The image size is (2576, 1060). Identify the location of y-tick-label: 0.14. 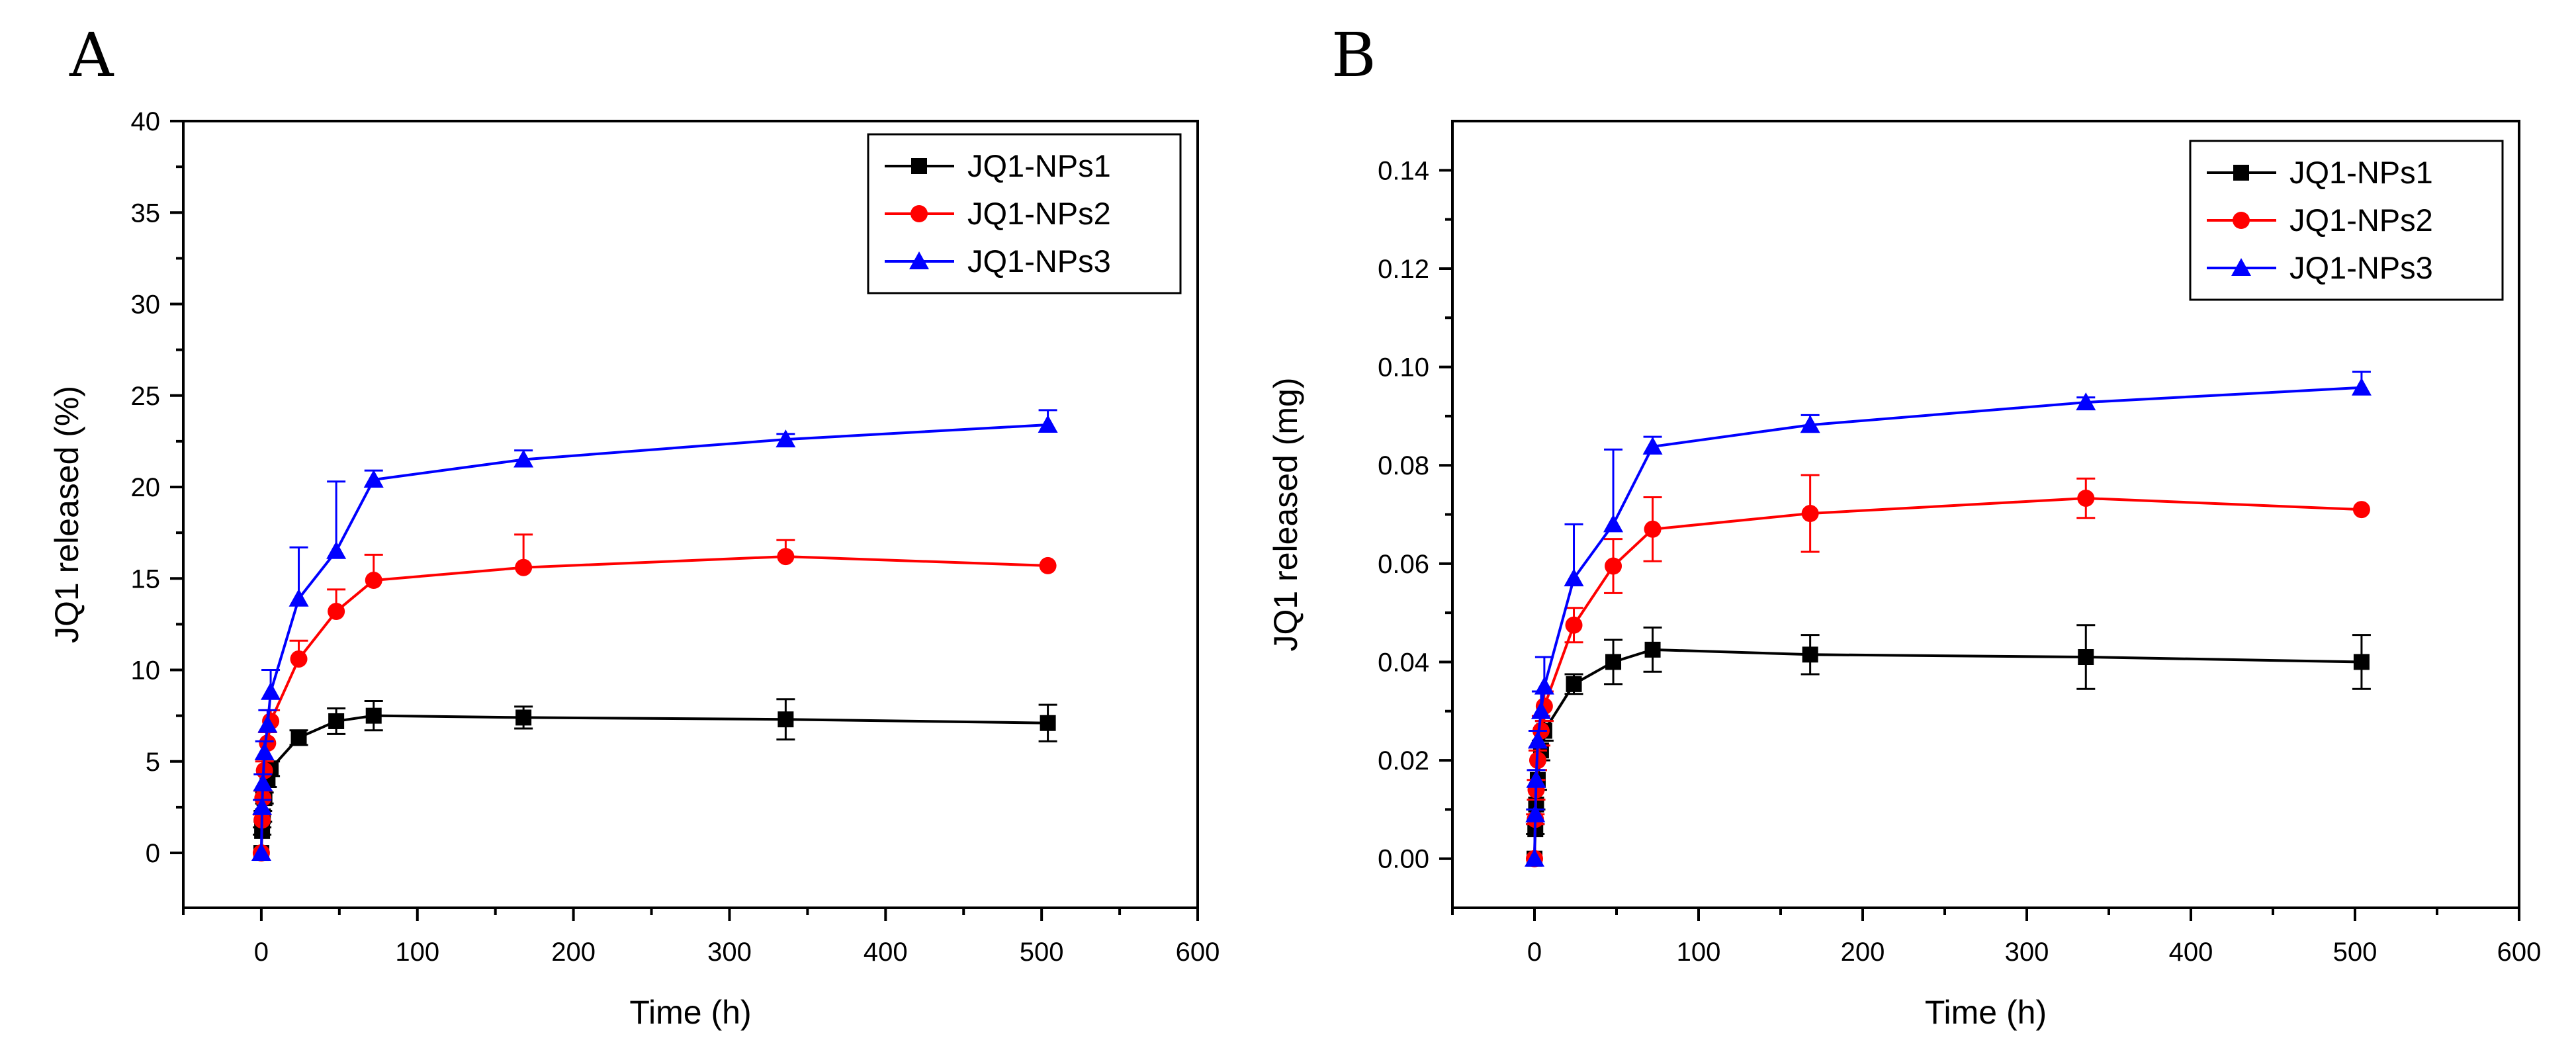
(1403, 170).